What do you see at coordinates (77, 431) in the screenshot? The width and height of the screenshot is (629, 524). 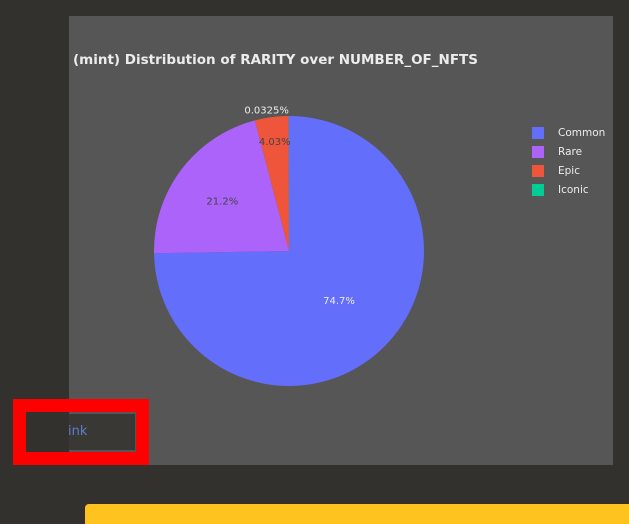 I see `link: ink` at bounding box center [77, 431].